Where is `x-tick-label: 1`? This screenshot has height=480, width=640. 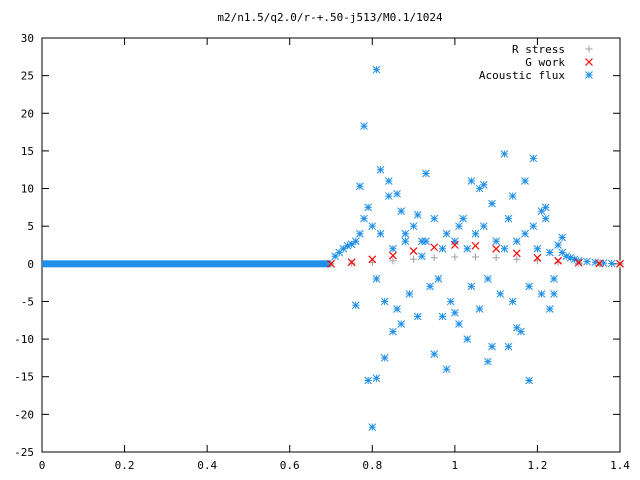 x-tick-label: 1 is located at coordinates (455, 465).